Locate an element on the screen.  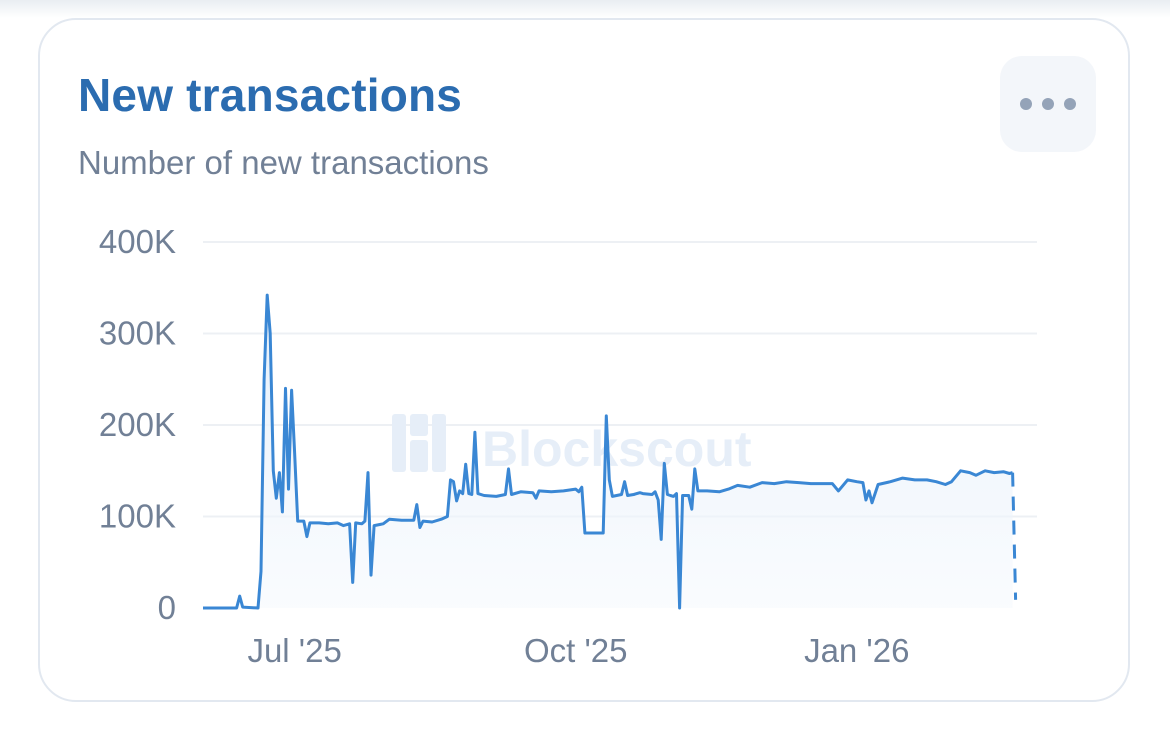
x-tick-label: Jan '26 is located at coordinates (856, 650).